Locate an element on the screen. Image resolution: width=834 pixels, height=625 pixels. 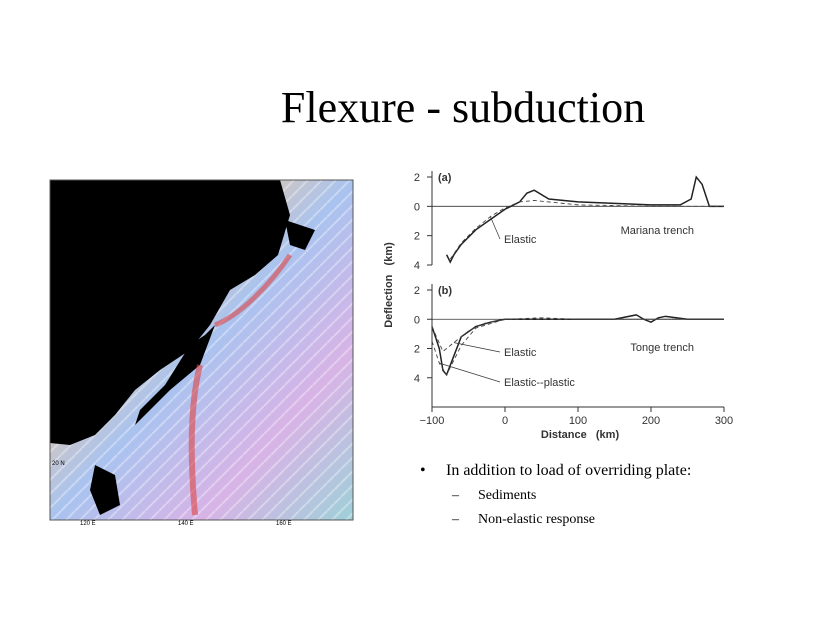
lon-label: 160 E is located at coordinates (284, 524).